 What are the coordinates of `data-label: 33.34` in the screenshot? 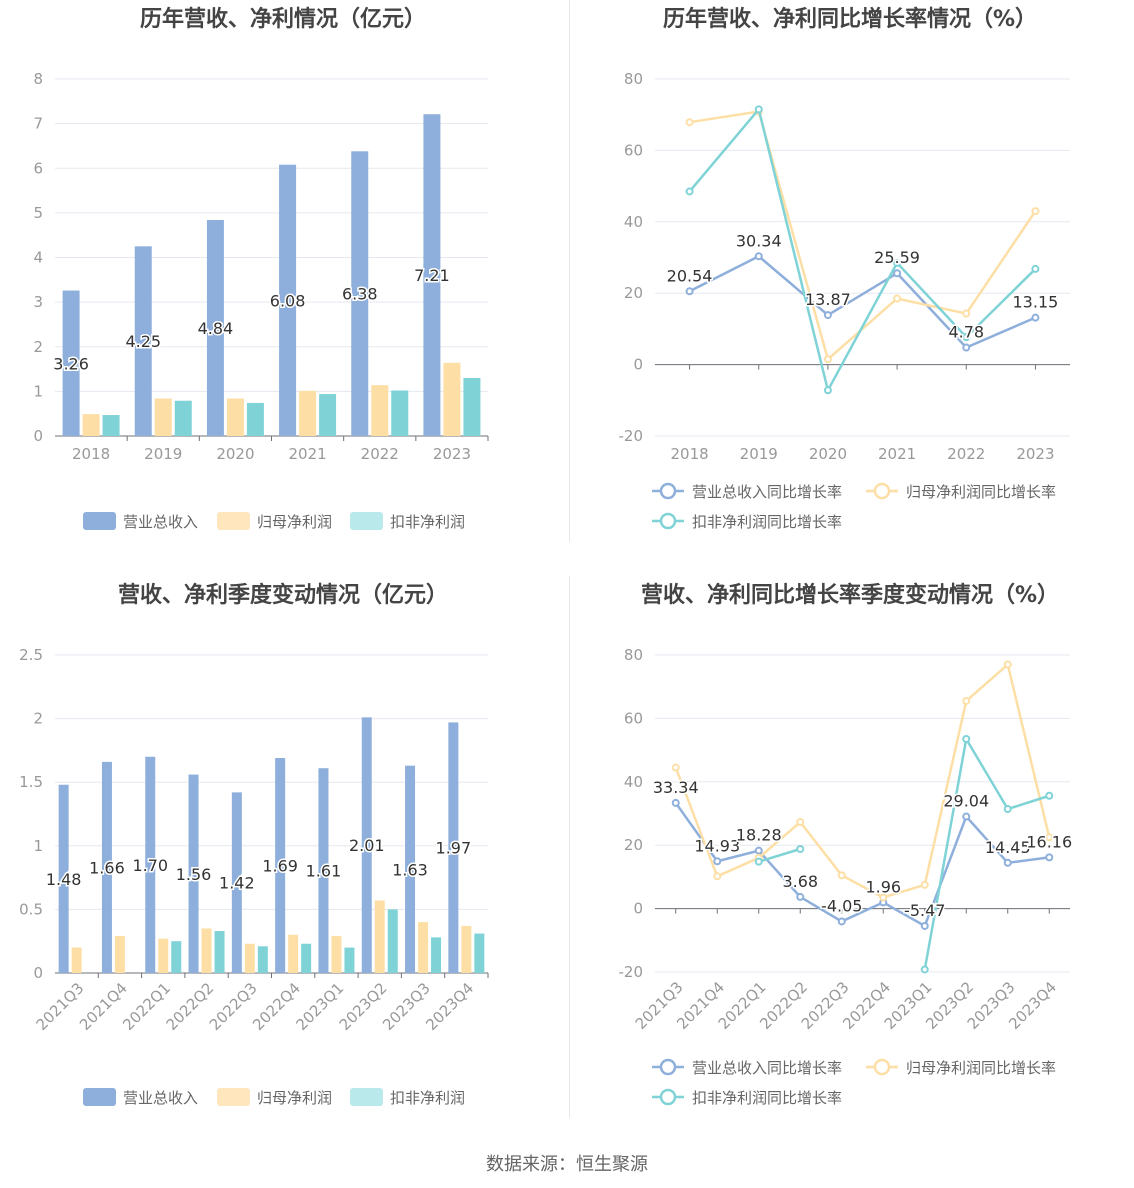 It's located at (676, 787).